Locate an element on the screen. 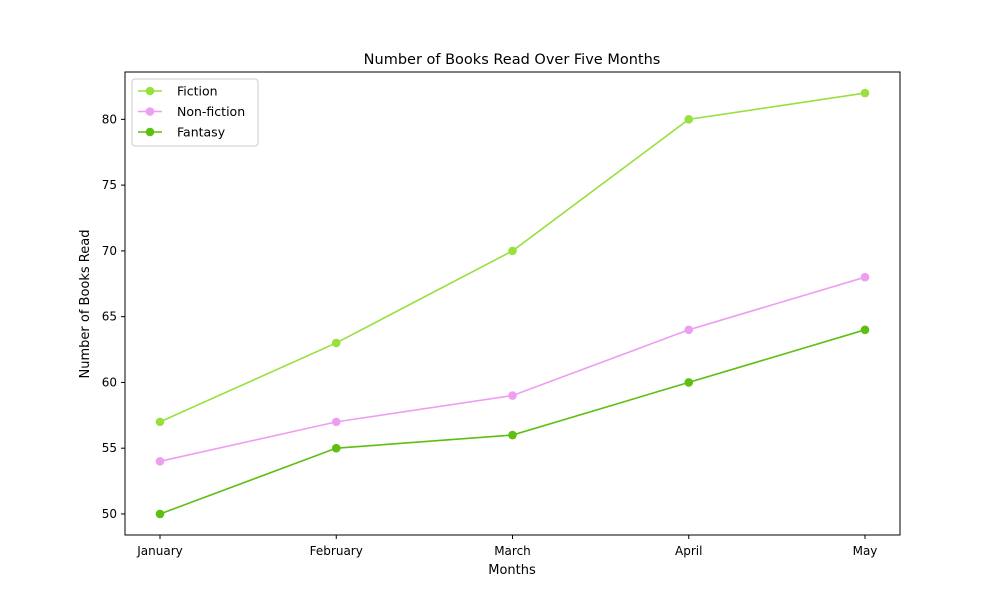 The height and width of the screenshot is (600, 1000). chart-title: Number of Books Read Over Five Months is located at coordinates (512, 60).